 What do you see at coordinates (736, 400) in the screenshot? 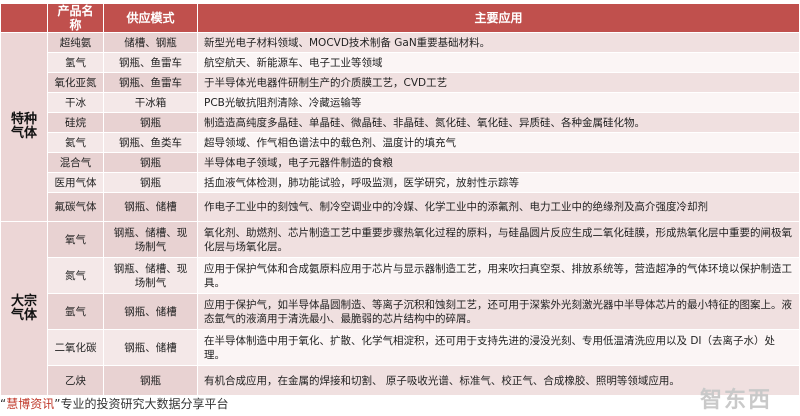
I see `watermark-logo: 智东西` at bounding box center [736, 400].